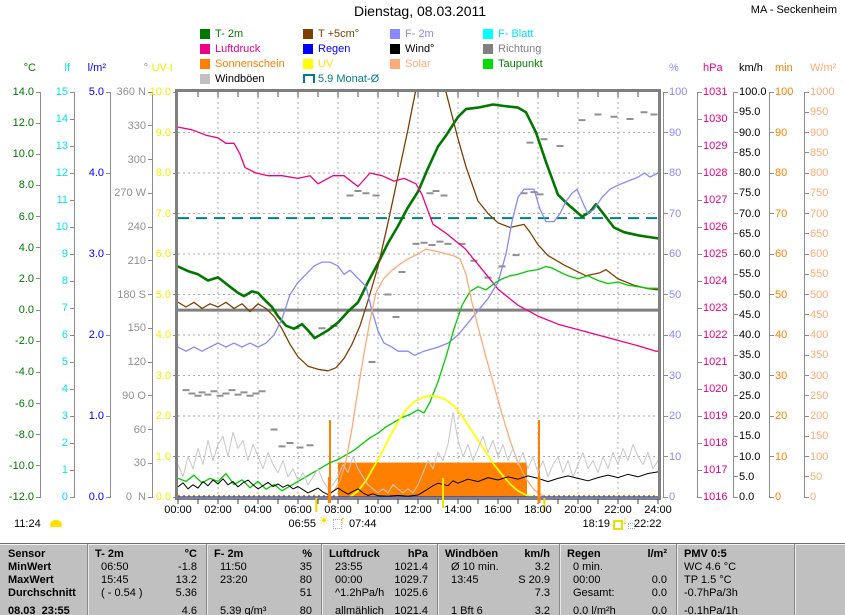  Describe the element at coordinates (26, 185) in the screenshot. I see `axis-tick-label-temperature: 8.0` at that location.